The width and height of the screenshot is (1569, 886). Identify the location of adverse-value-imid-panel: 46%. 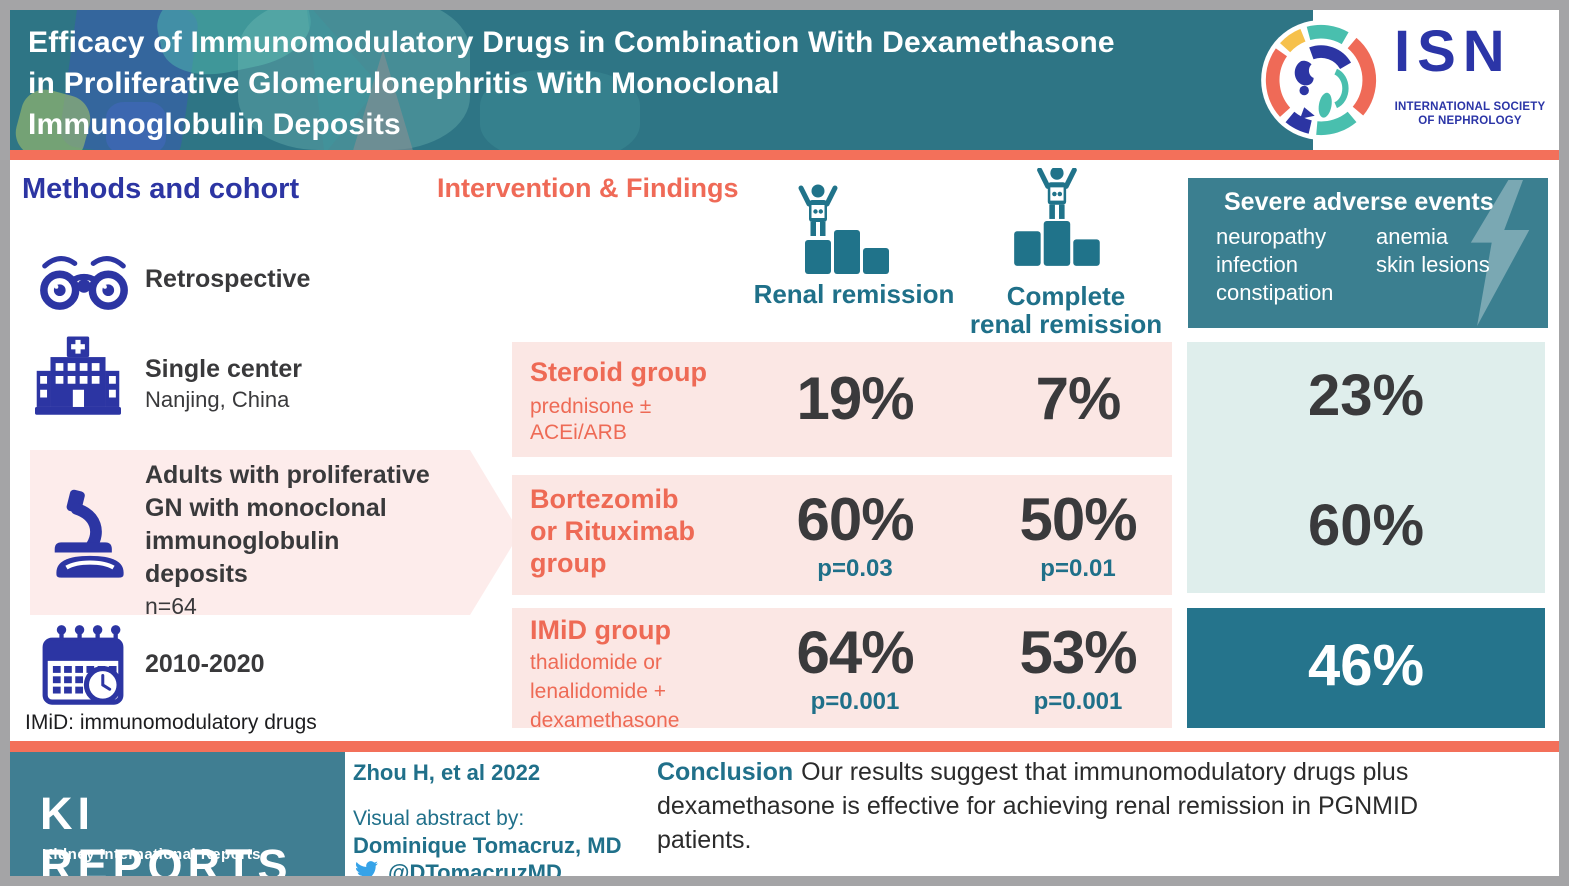
(1366, 668).